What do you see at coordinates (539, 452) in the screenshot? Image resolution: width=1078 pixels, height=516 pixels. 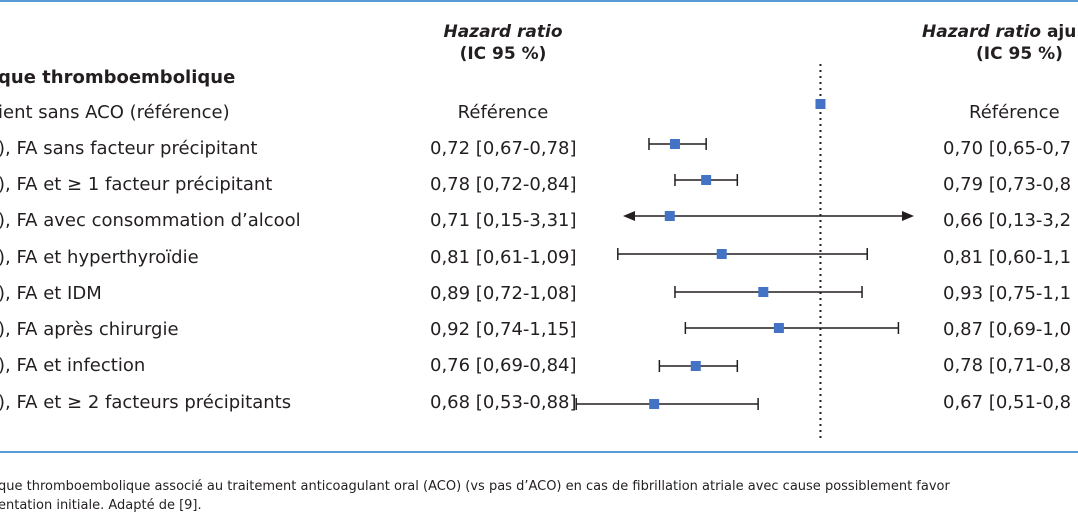 I see `bottom-rule` at bounding box center [539, 452].